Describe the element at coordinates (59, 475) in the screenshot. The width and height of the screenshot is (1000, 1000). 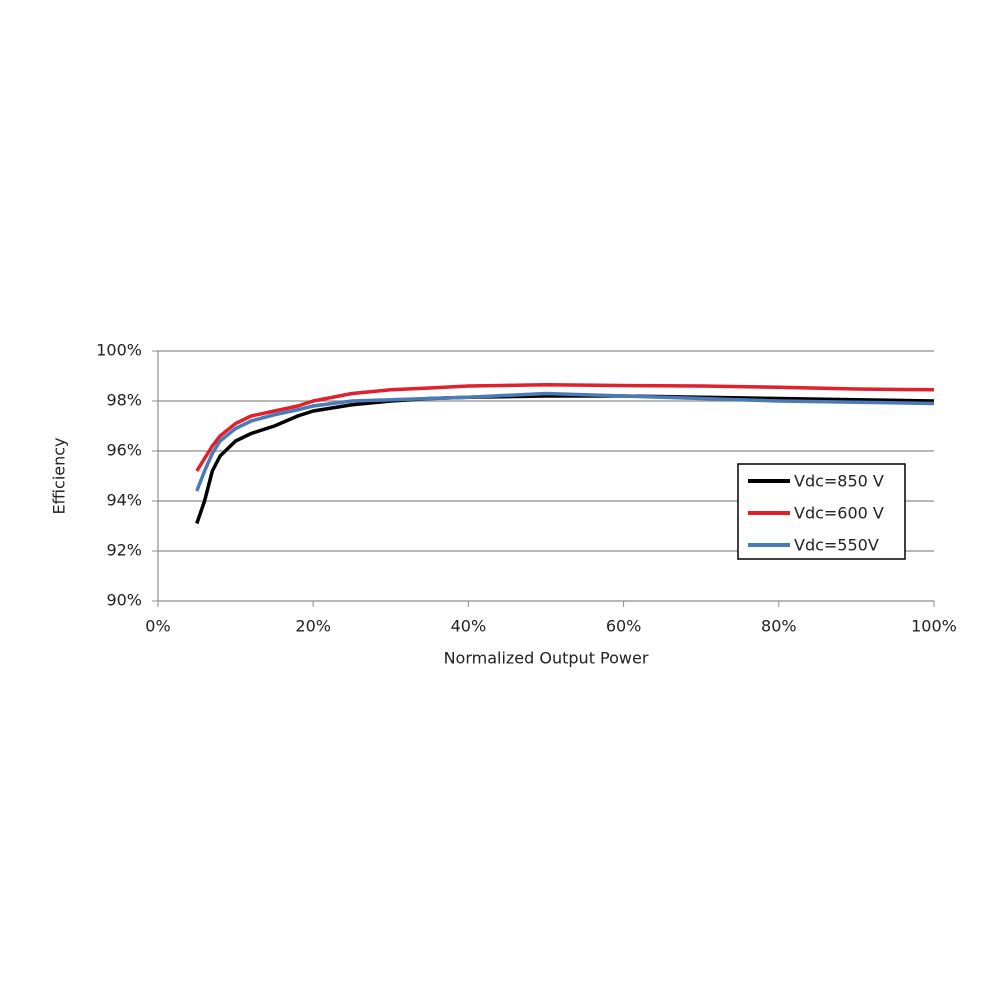
I see `y-axis-label: Efficiency` at that location.